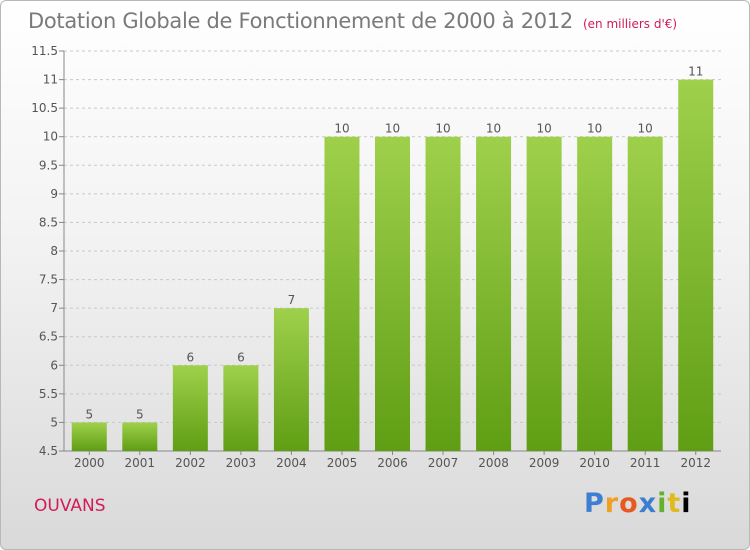 The width and height of the screenshot is (750, 550). I want to click on y-tick-label: 5, so click(54, 422).